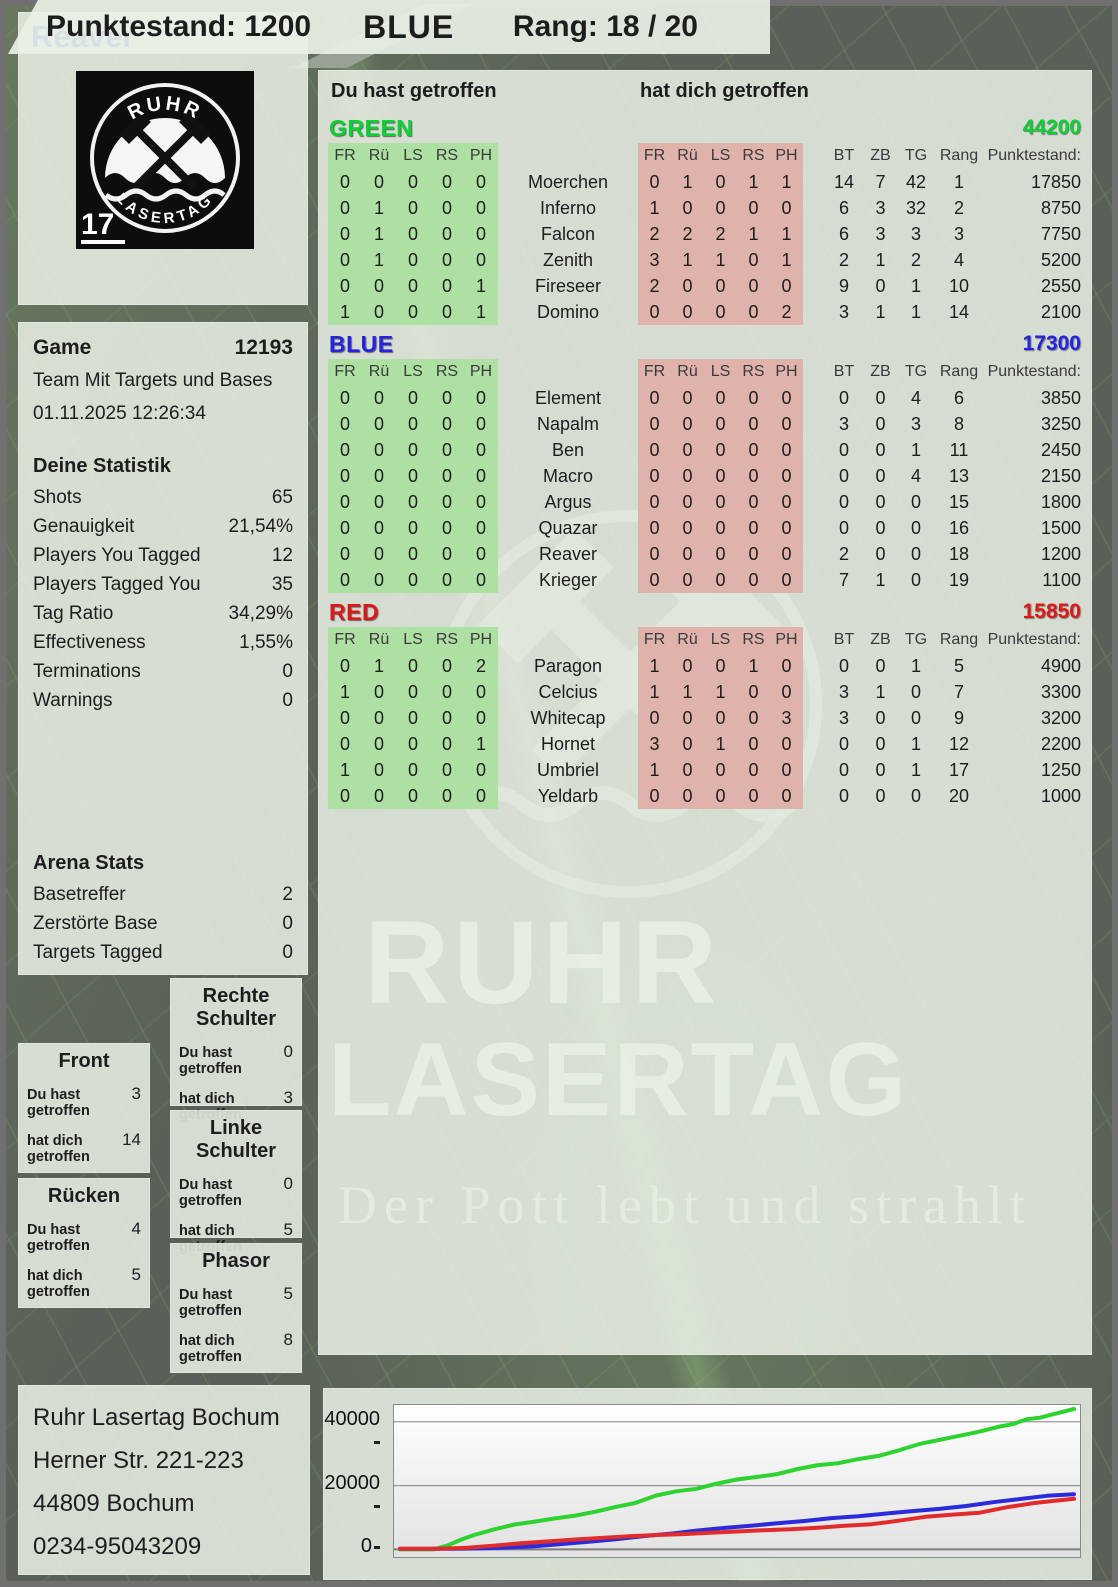 The image size is (1118, 1587). Describe the element at coordinates (481, 156) in the screenshot. I see `col-header-you: PH` at that location.